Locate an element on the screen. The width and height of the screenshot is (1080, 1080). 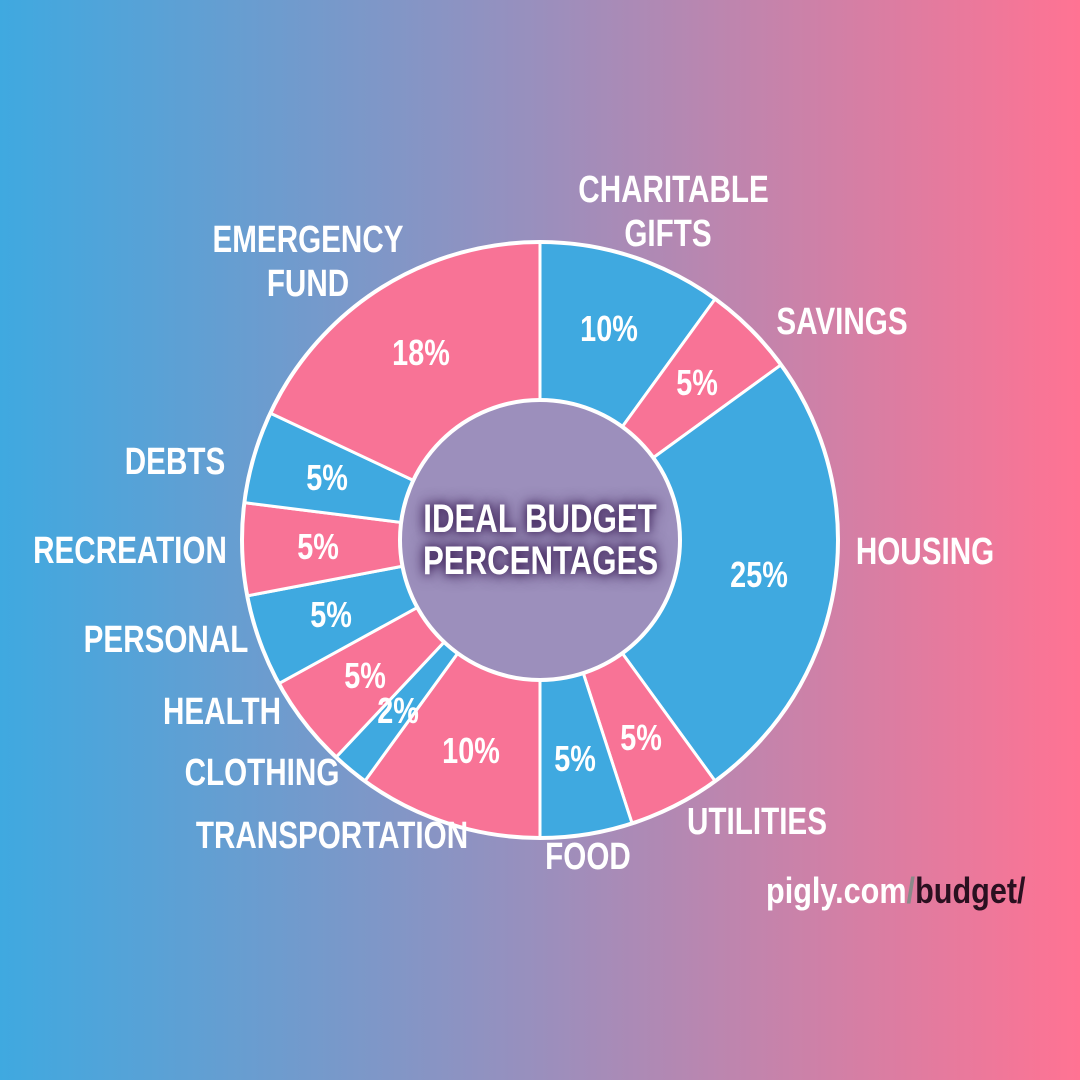
category-label: SAVINGS is located at coordinates (842, 322).